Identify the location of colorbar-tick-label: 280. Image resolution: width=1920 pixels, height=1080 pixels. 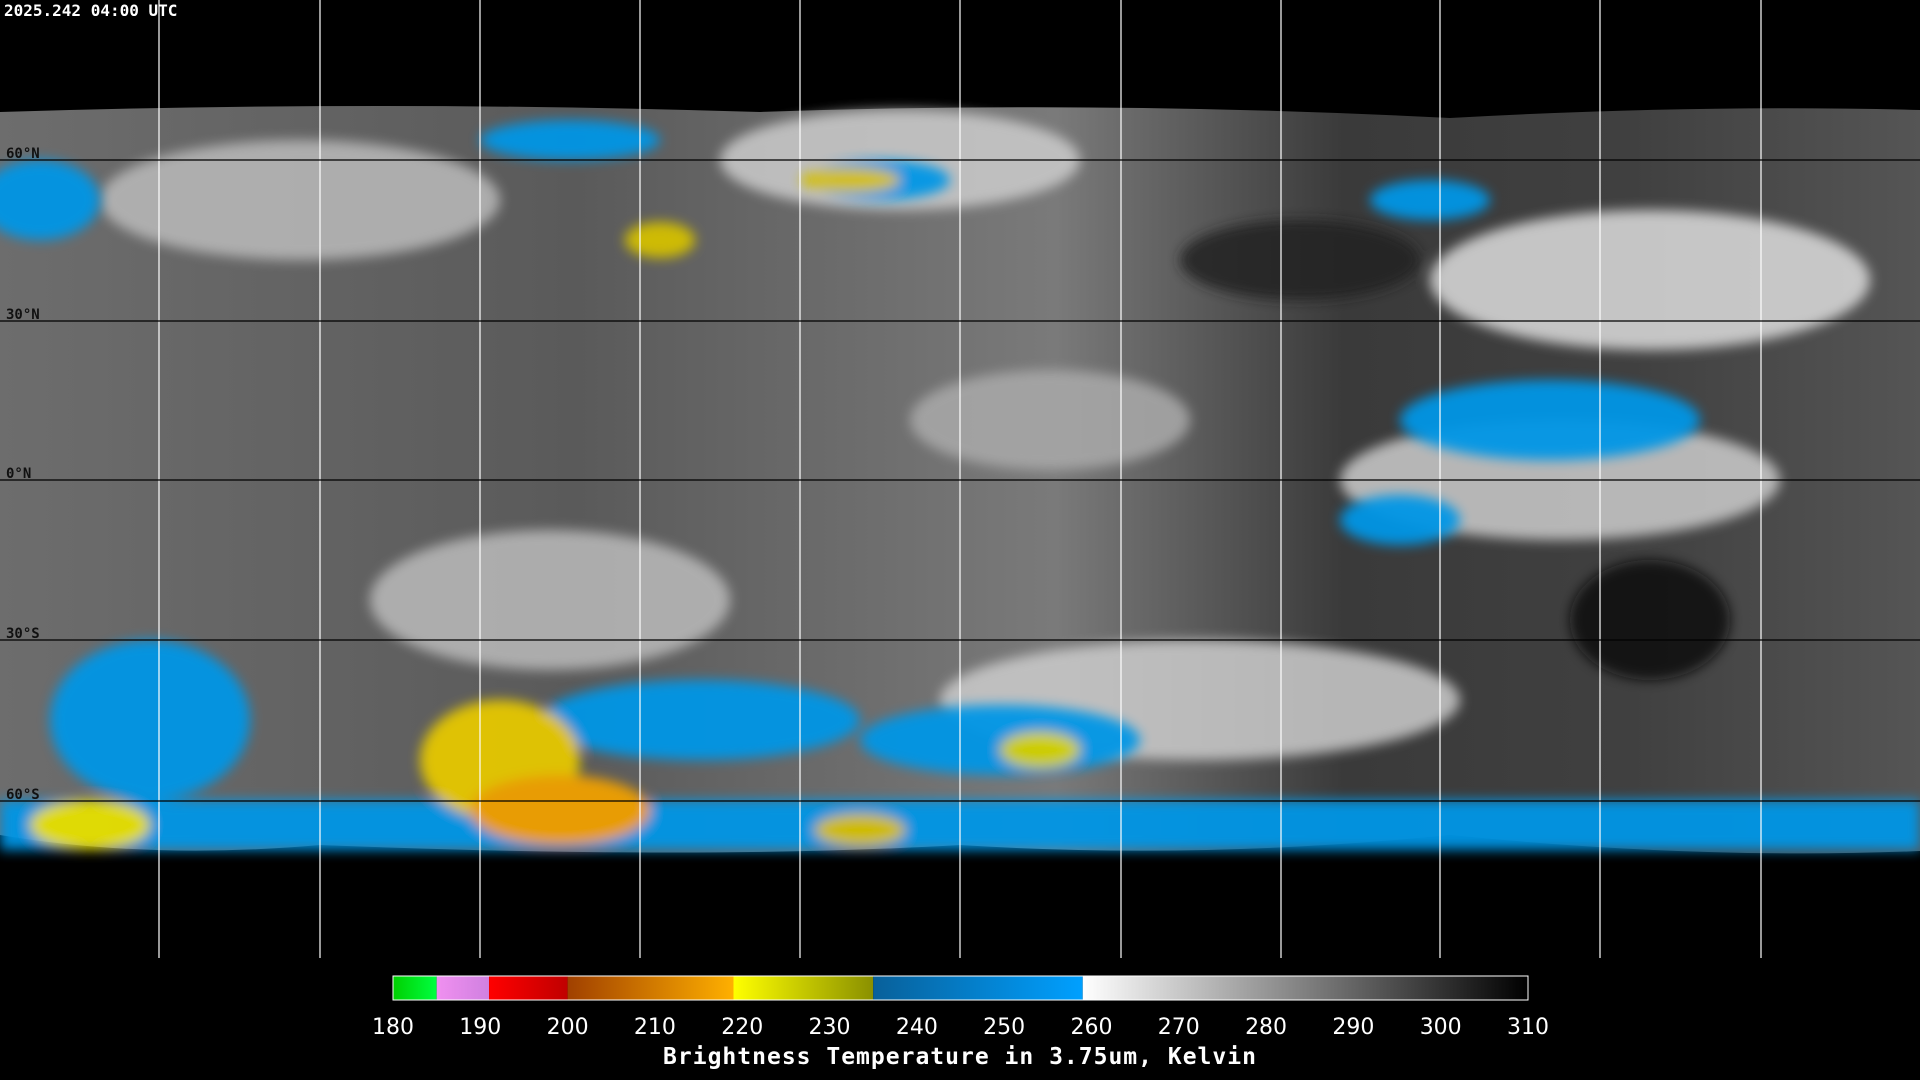
(1266, 1027).